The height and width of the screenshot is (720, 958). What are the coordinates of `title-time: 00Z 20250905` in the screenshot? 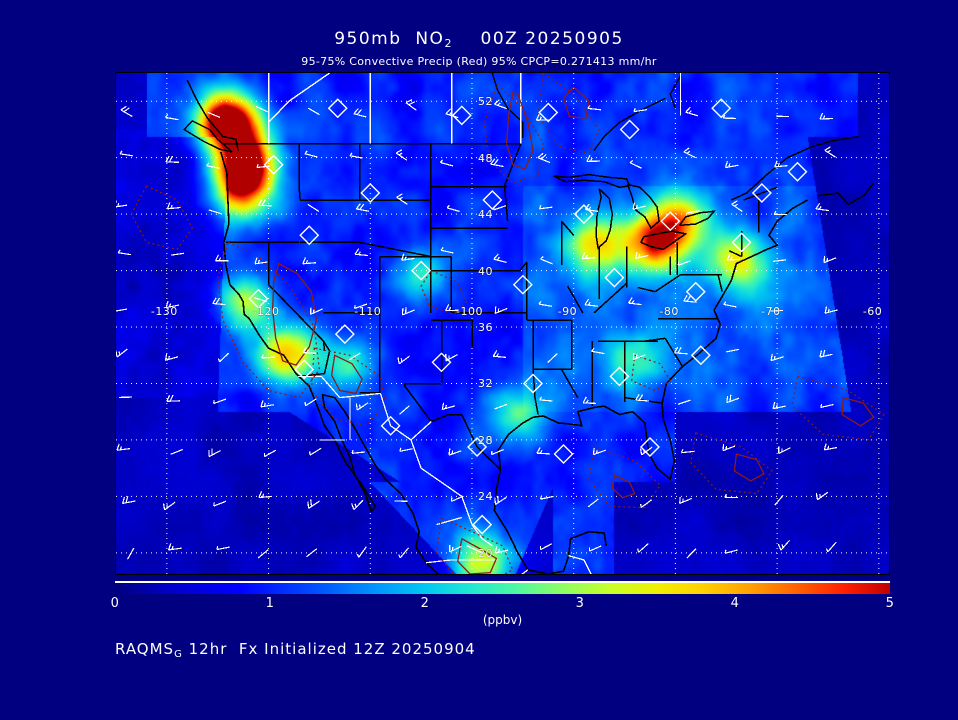 It's located at (538, 39).